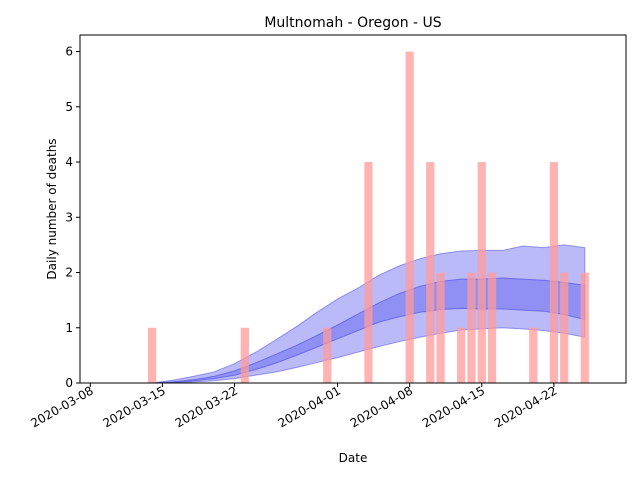 The image size is (640, 480). I want to click on y-axis-label: Daily number of deaths, so click(52, 208).